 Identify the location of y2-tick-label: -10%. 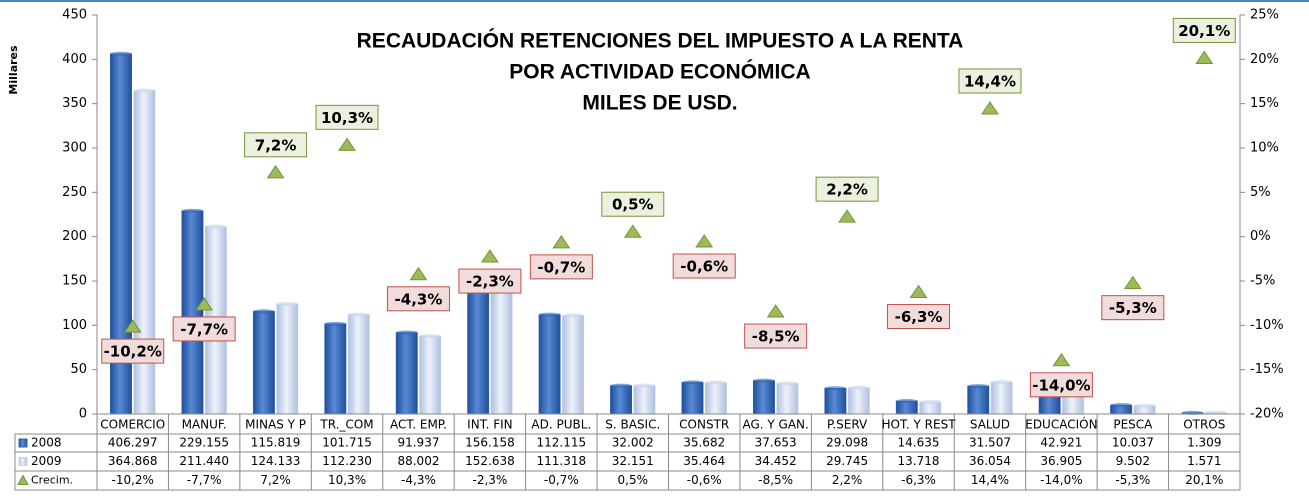
(1267, 325).